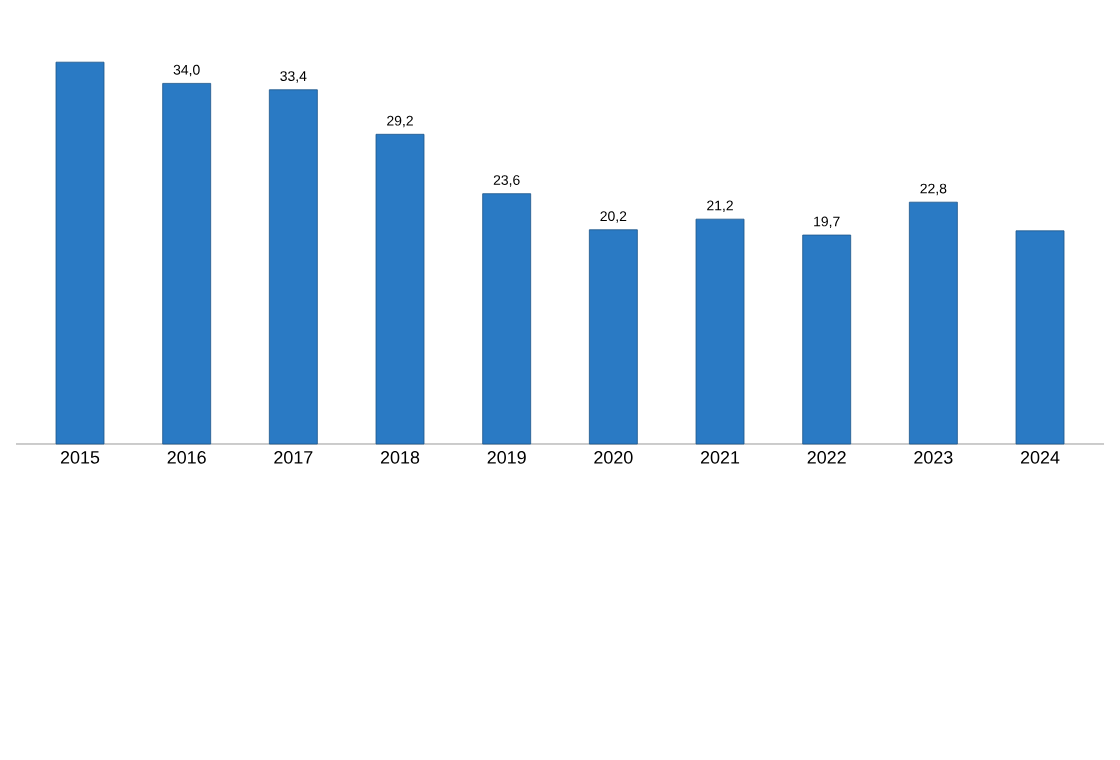  What do you see at coordinates (720, 457) in the screenshot?
I see `x-tick-label: 2021` at bounding box center [720, 457].